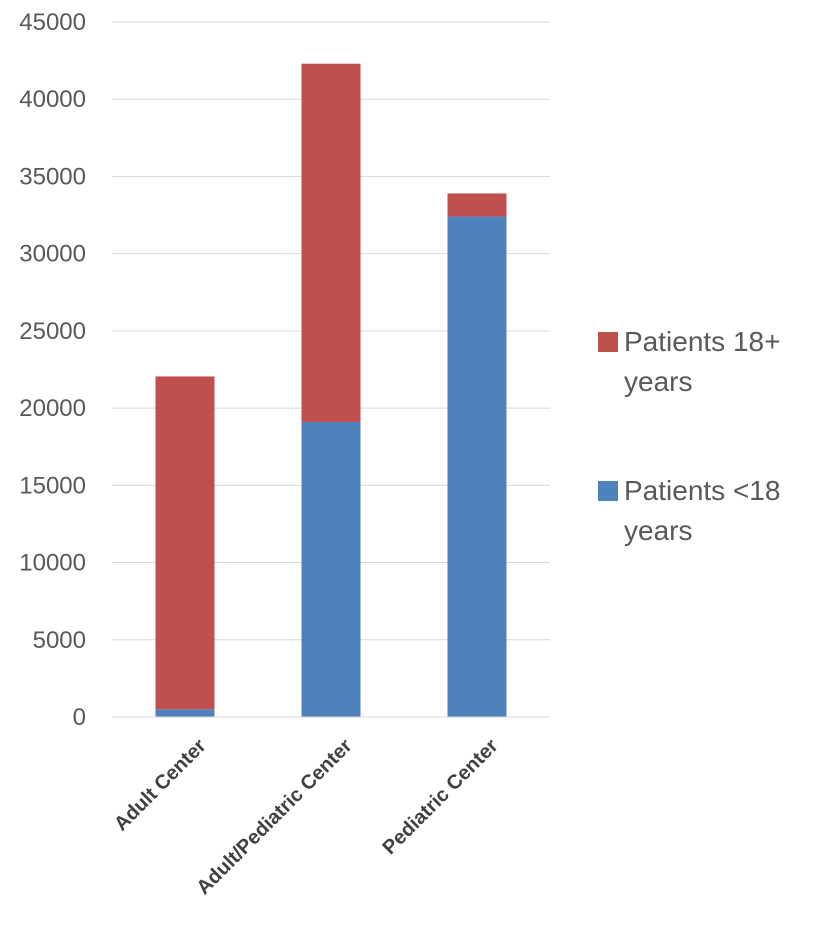  What do you see at coordinates (608, 491) in the screenshot?
I see `legend-swatch-children` at bounding box center [608, 491].